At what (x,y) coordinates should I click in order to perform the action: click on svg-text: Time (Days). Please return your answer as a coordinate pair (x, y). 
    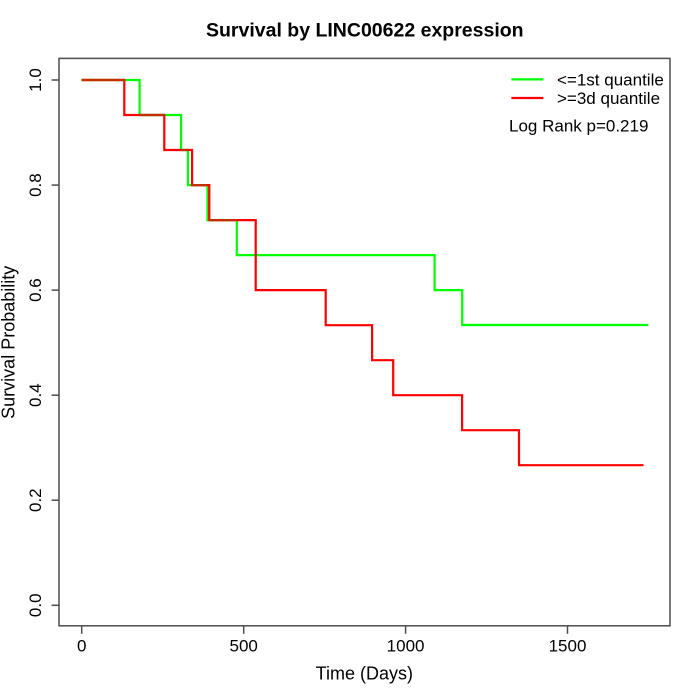
    Looking at the image, I should click on (364, 674).